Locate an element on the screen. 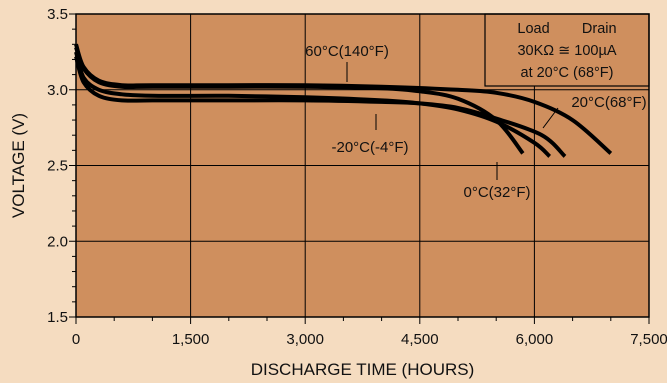 This screenshot has width=667, height=383. legend-frame is located at coordinates (567, 50).